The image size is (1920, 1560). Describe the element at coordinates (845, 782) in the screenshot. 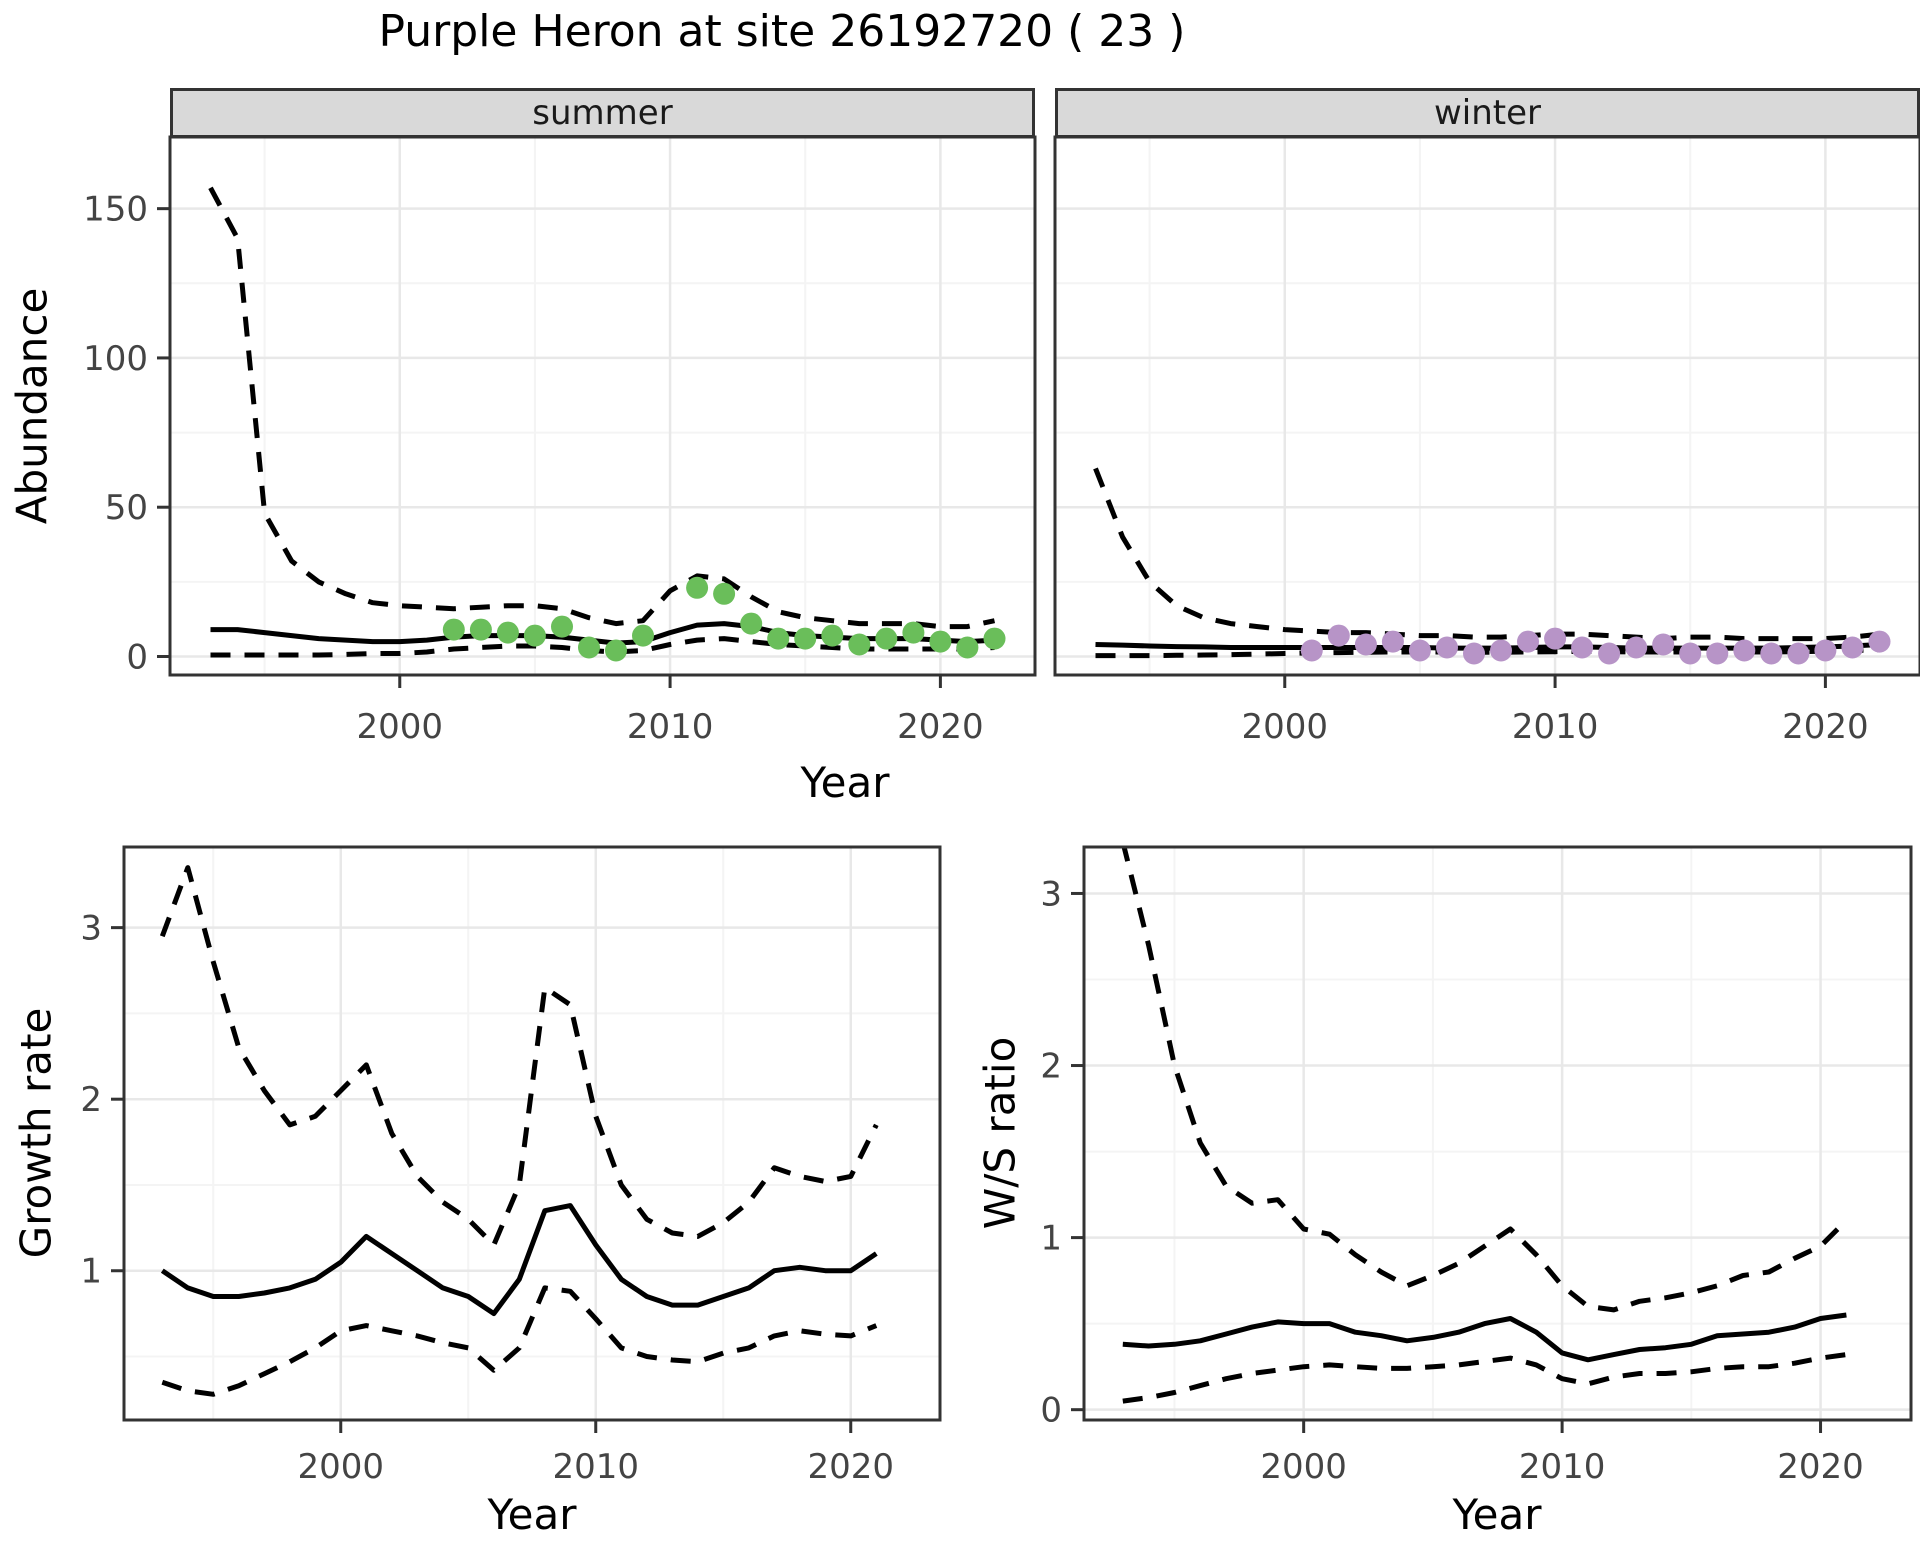

I see `x-axis-title-top-year: Year` at that location.